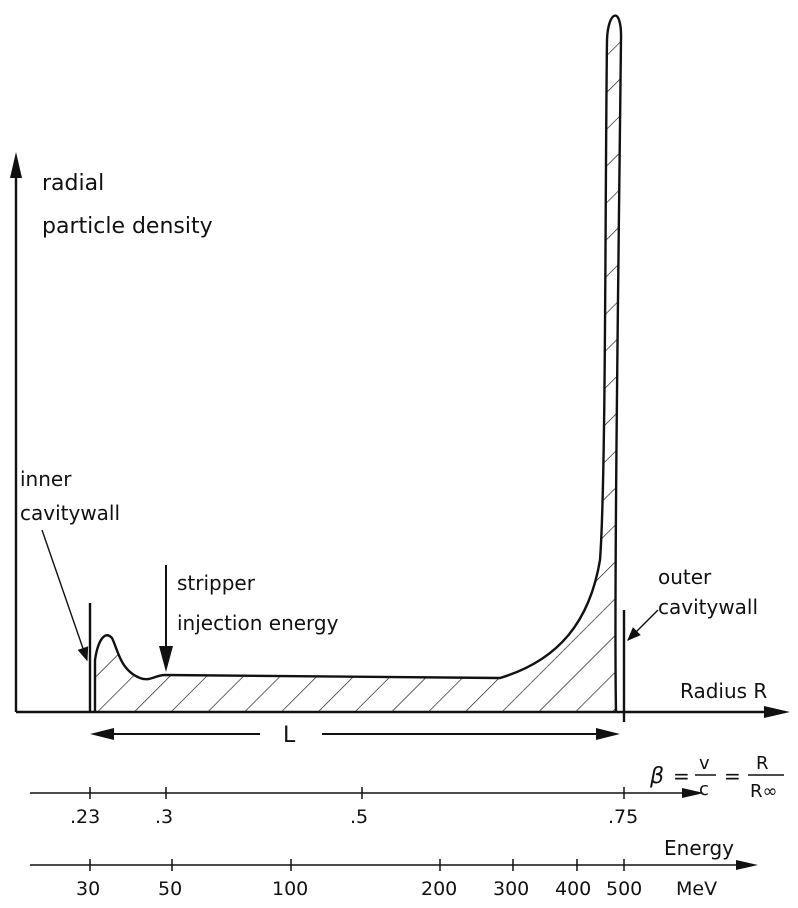 The width and height of the screenshot is (798, 908). What do you see at coordinates (290, 889) in the screenshot?
I see `energy-tick-label: 100` at bounding box center [290, 889].